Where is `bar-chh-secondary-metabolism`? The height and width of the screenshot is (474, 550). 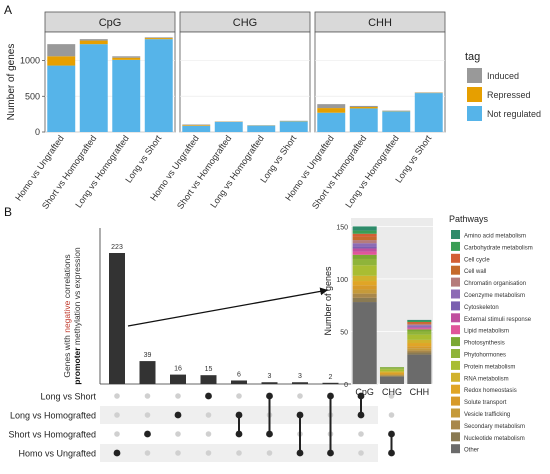 bar-chh-secondary-metabolism is located at coordinates (419, 351).